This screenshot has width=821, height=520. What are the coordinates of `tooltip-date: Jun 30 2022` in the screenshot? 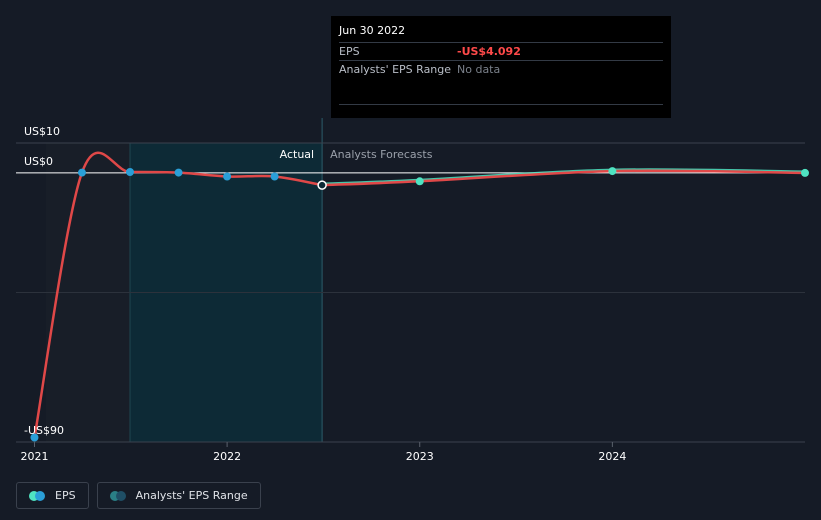 It's located at (372, 30).